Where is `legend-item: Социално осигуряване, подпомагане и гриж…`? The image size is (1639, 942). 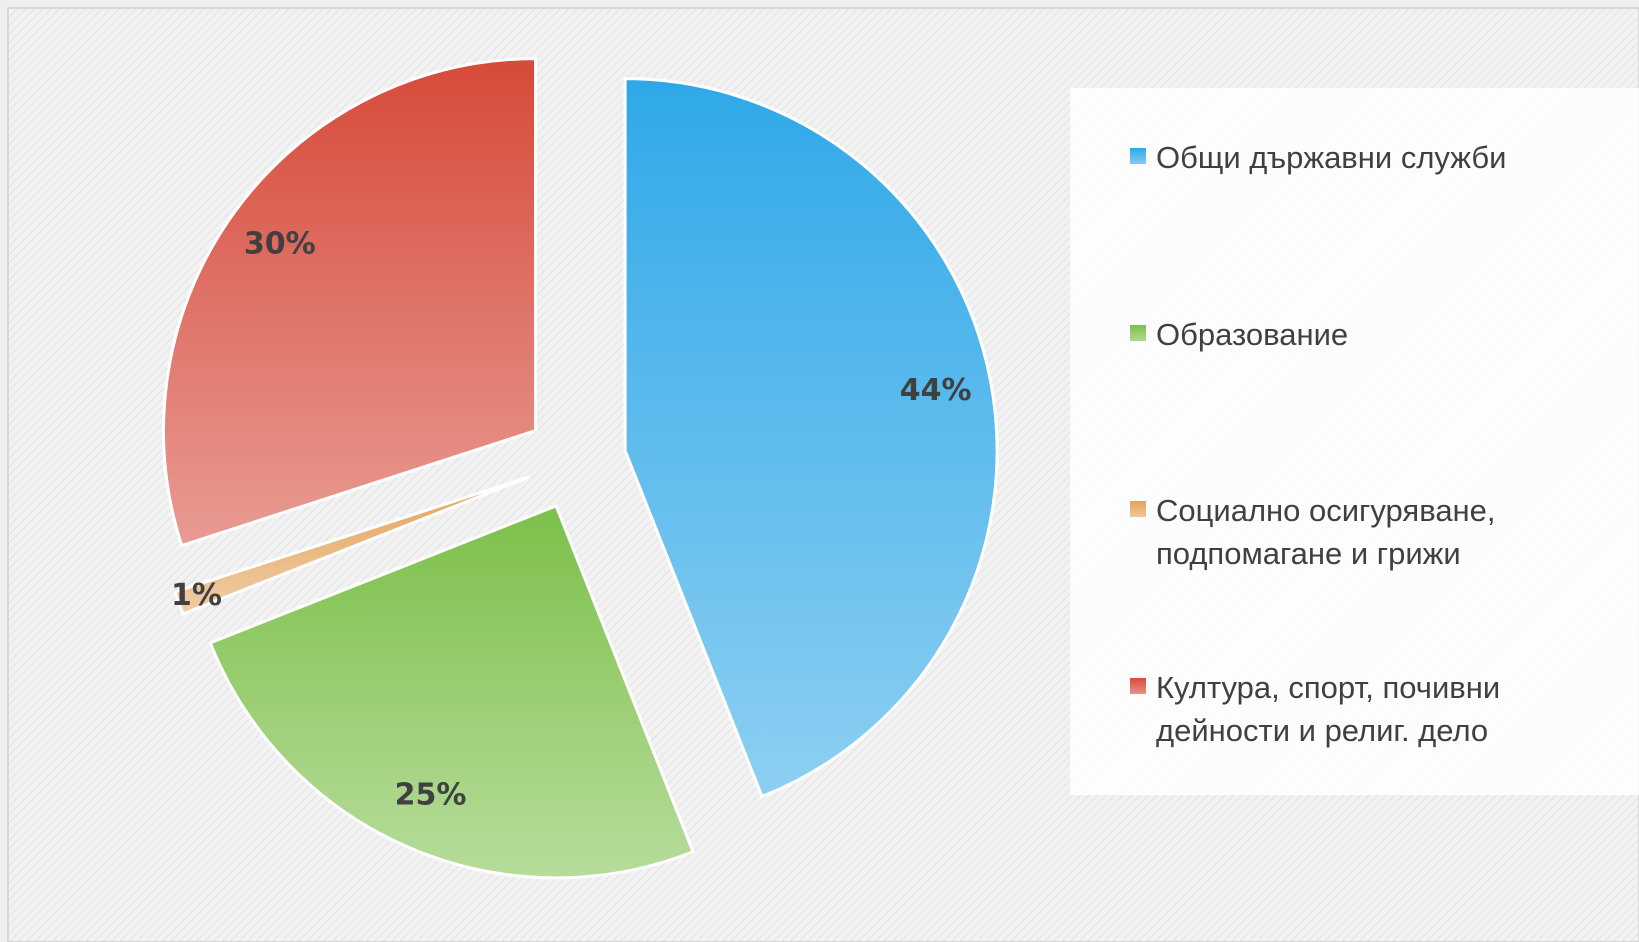 legend-item: Социално осигуряване, подпомагане и гриж… is located at coordinates (1345, 532).